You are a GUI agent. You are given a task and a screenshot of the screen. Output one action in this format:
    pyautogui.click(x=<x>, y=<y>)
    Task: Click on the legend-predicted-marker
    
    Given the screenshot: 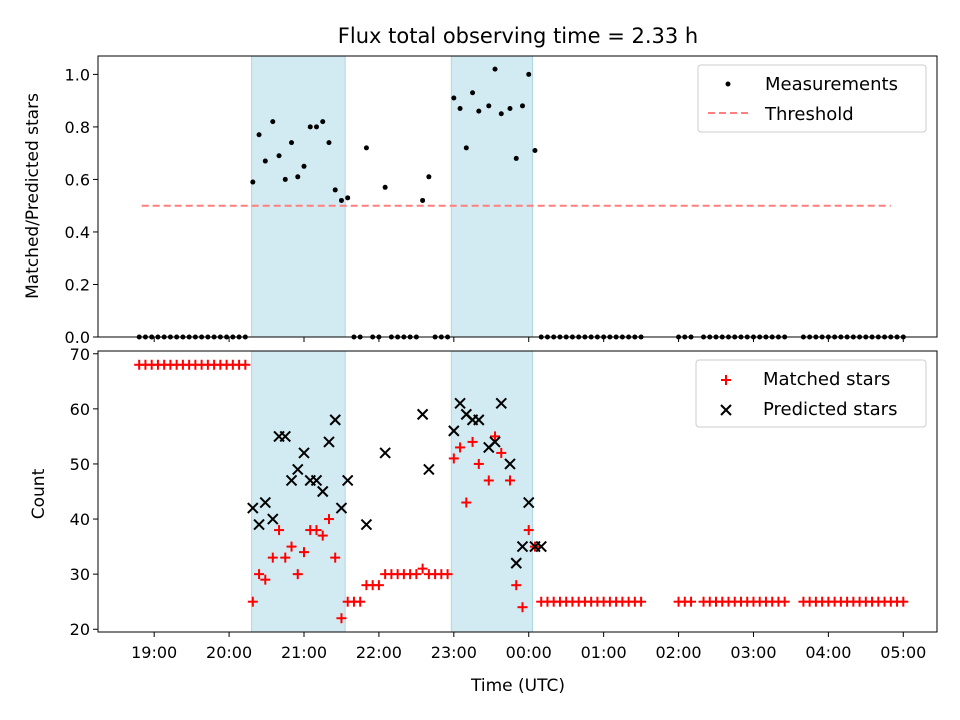 What is the action you would take?
    pyautogui.click(x=726, y=410)
    